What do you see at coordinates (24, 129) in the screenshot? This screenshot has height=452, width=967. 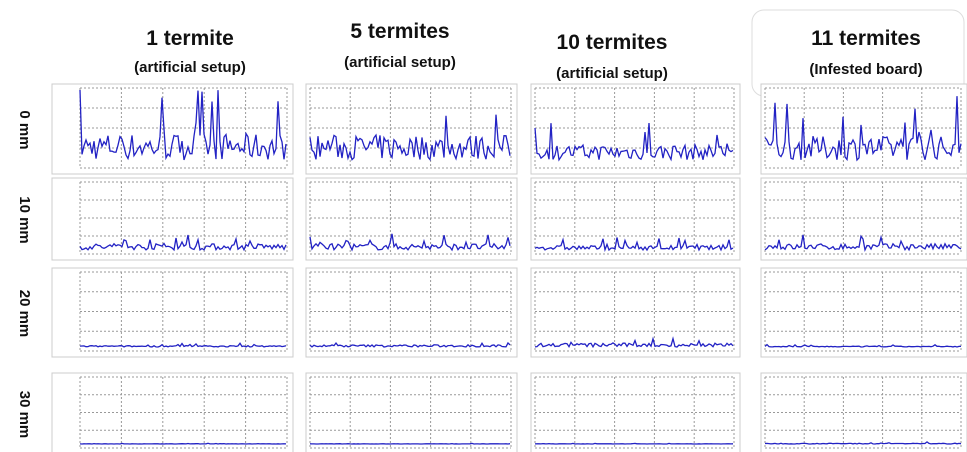 I see `row-label: 0 mm` at bounding box center [24, 129].